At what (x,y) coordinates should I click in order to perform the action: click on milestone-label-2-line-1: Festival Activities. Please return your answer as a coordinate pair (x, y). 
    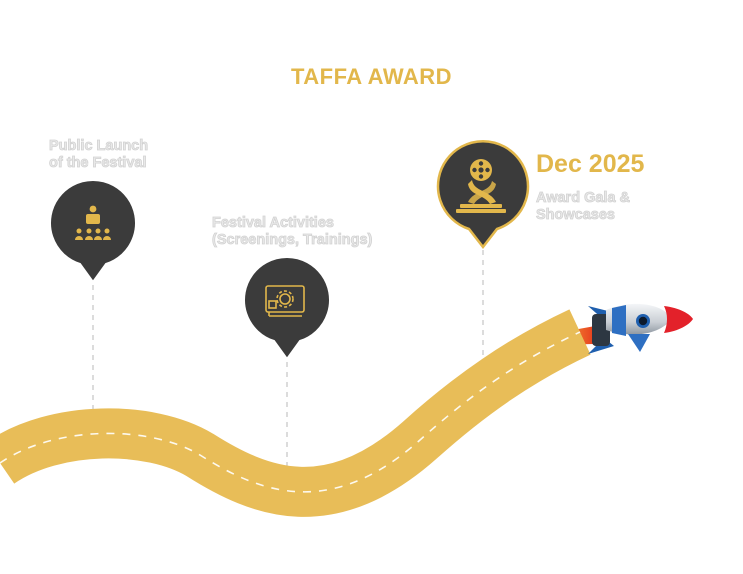
    Looking at the image, I should click on (273, 223).